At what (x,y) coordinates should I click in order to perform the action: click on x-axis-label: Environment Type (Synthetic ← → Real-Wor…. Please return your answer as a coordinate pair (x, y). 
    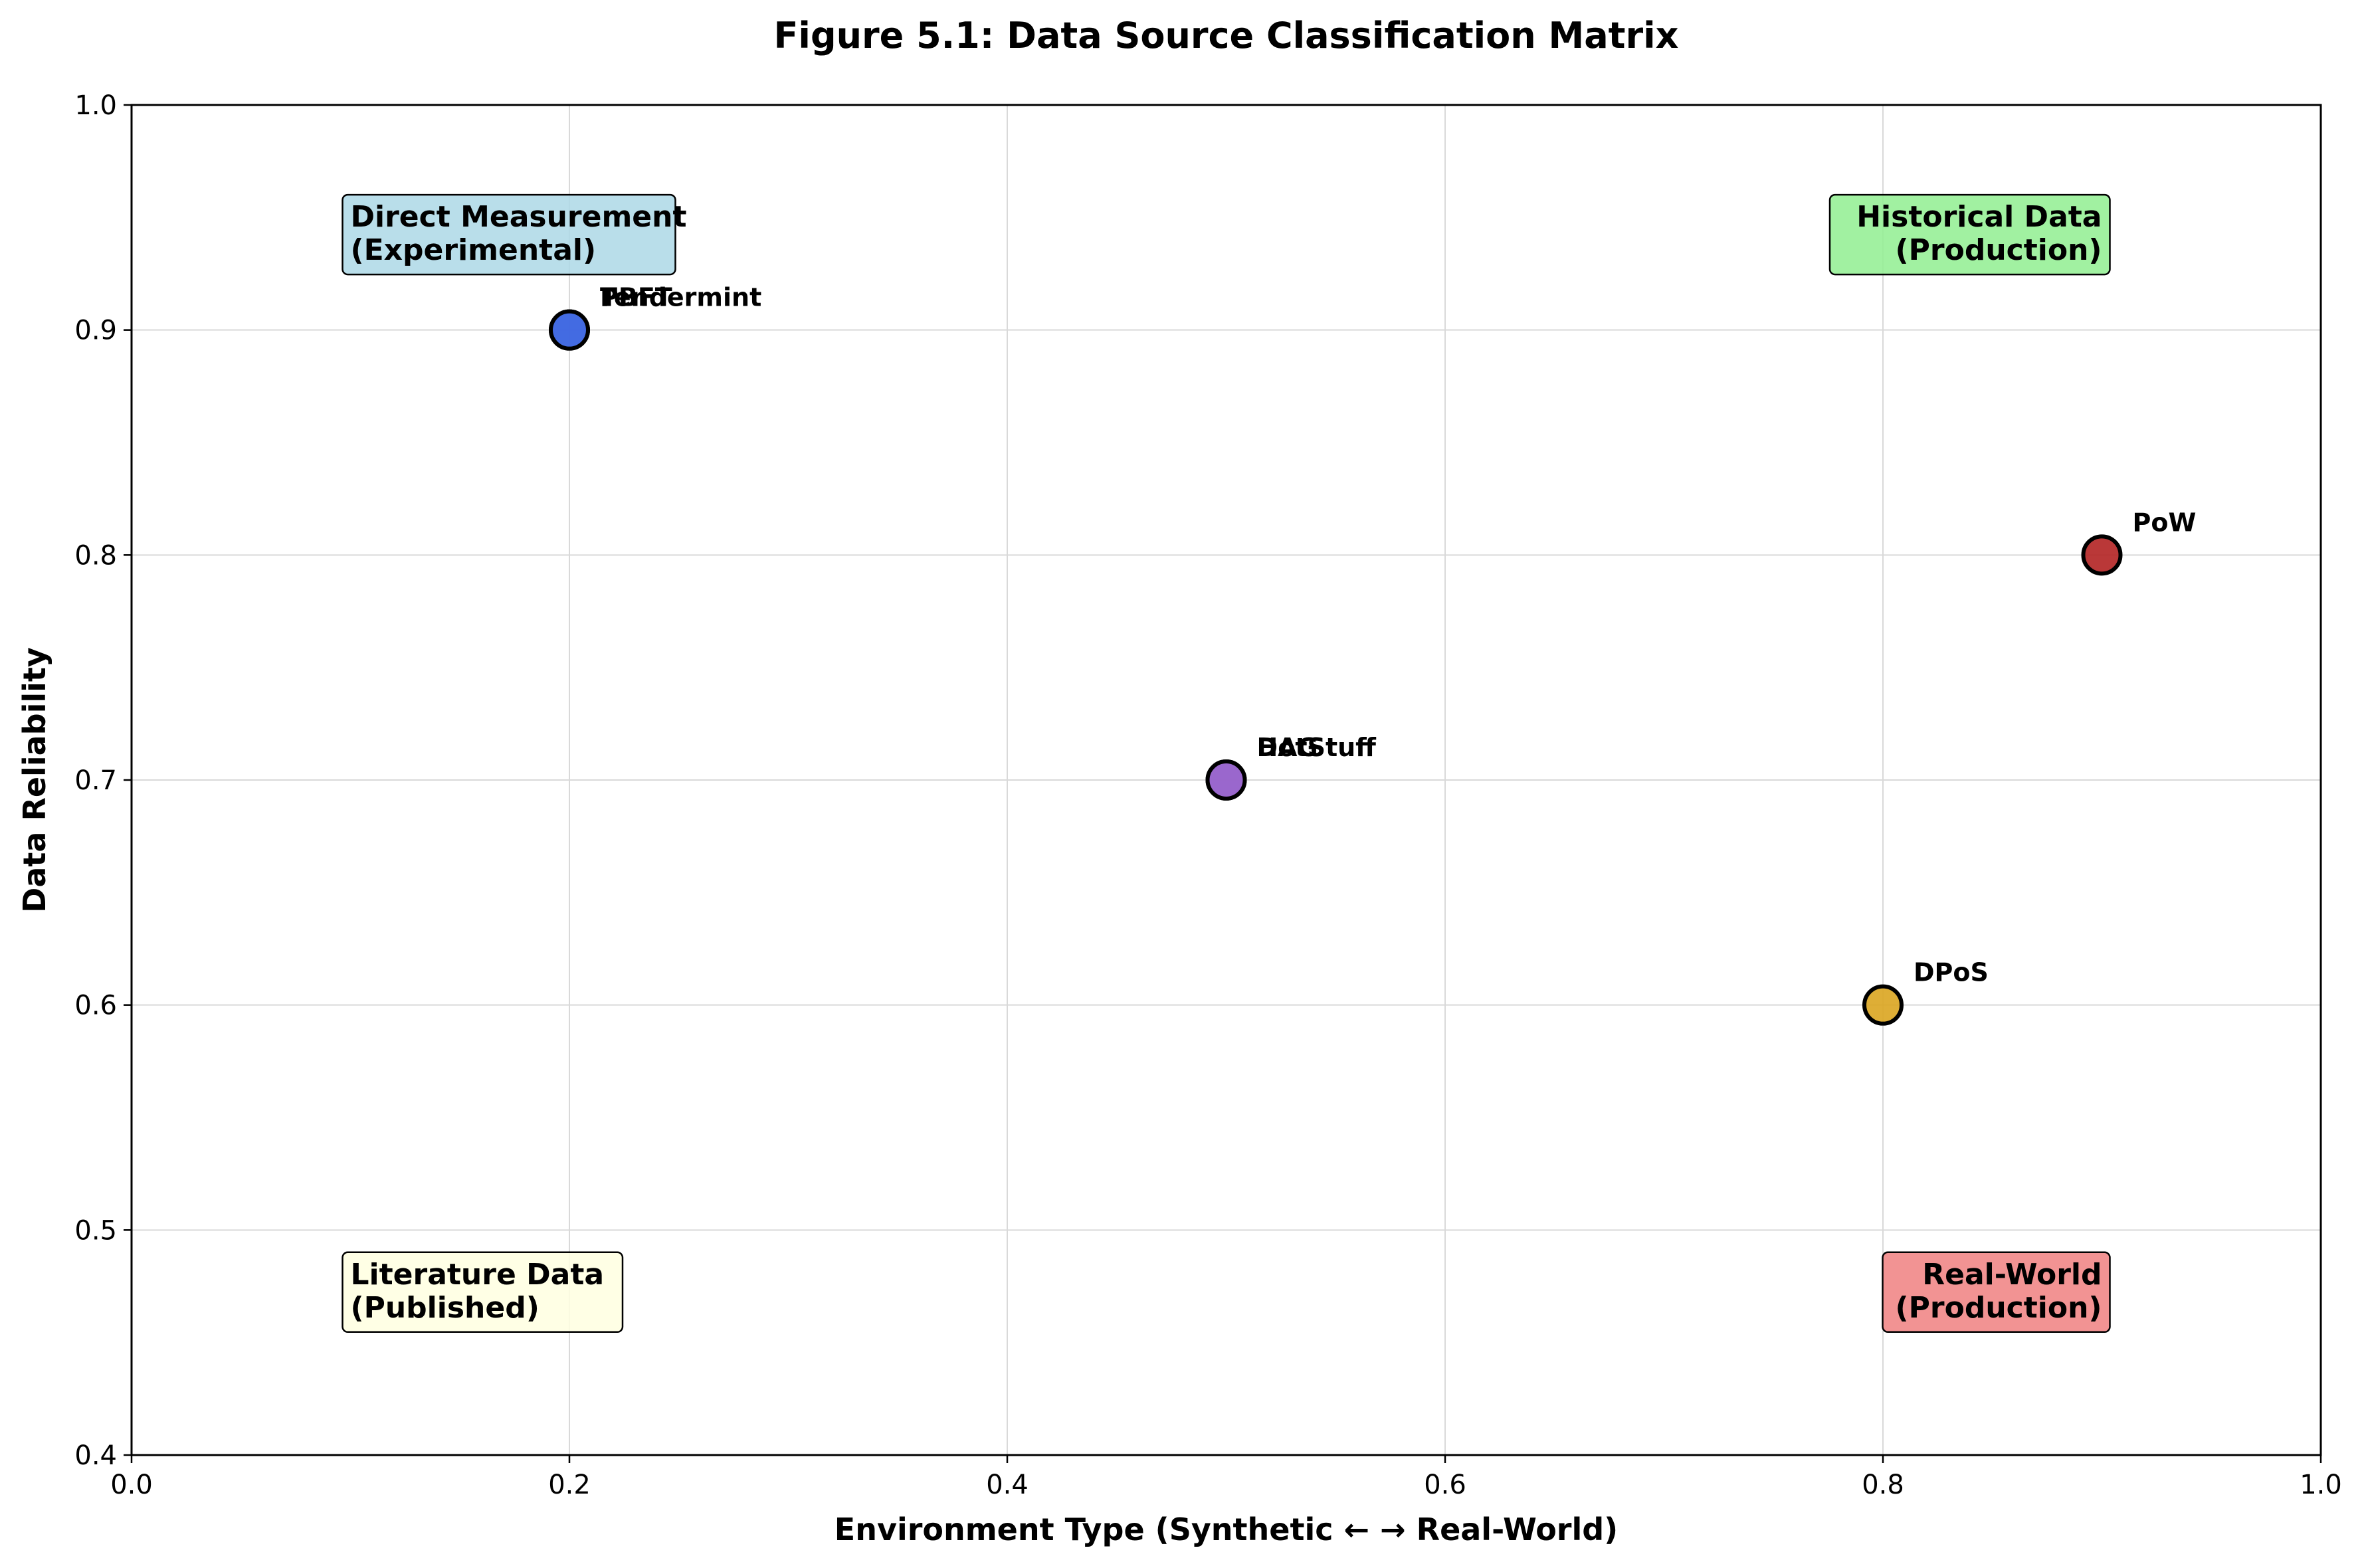
    Looking at the image, I should click on (1226, 1529).